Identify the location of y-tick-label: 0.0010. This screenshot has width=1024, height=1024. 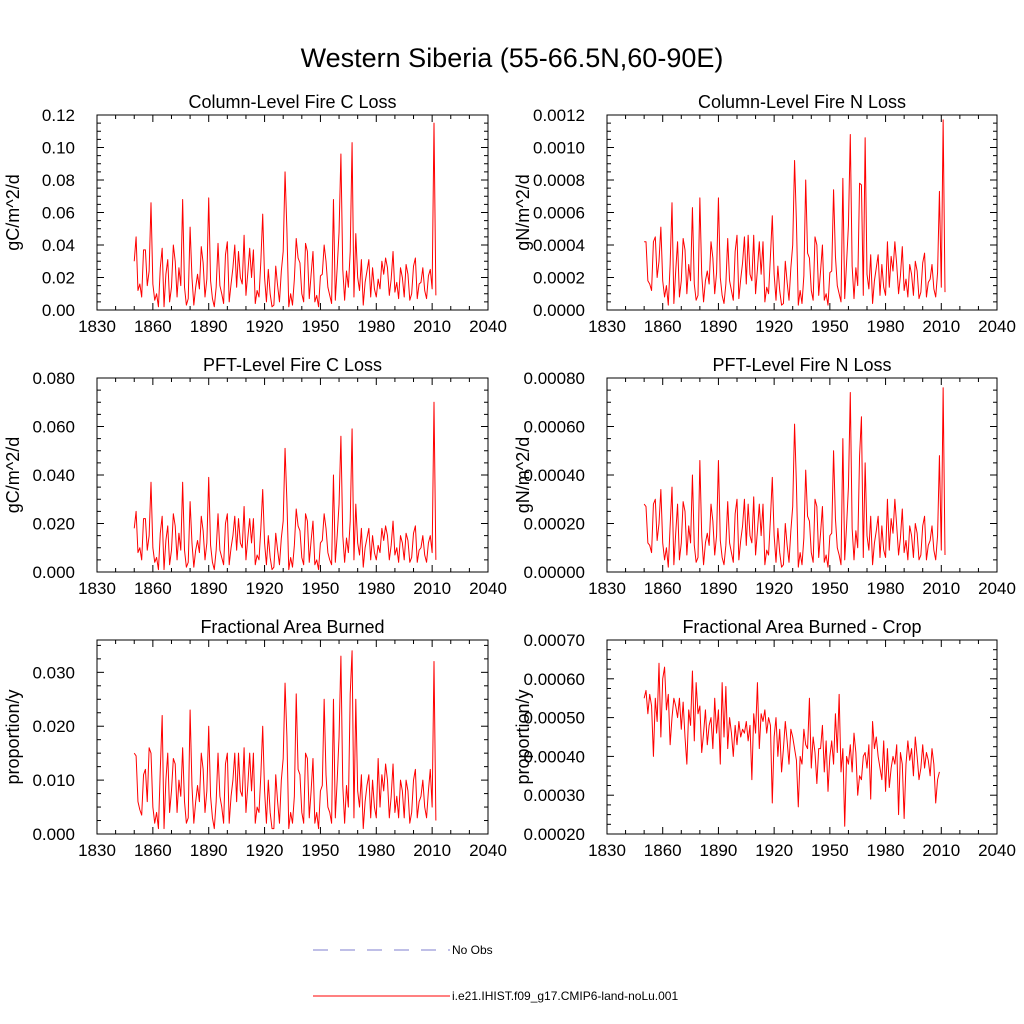
(559, 148).